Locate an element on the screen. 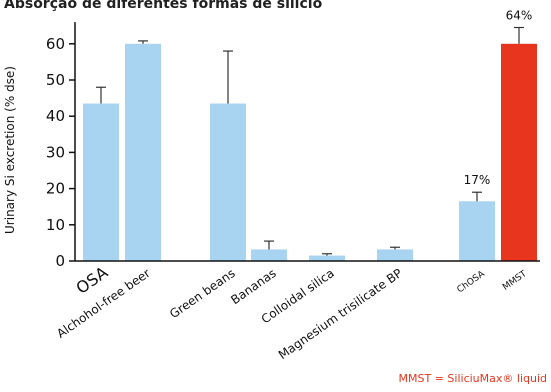 Image resolution: width=551 pixels, height=392 pixels. y-tick-label-20: 20 is located at coordinates (55, 189).